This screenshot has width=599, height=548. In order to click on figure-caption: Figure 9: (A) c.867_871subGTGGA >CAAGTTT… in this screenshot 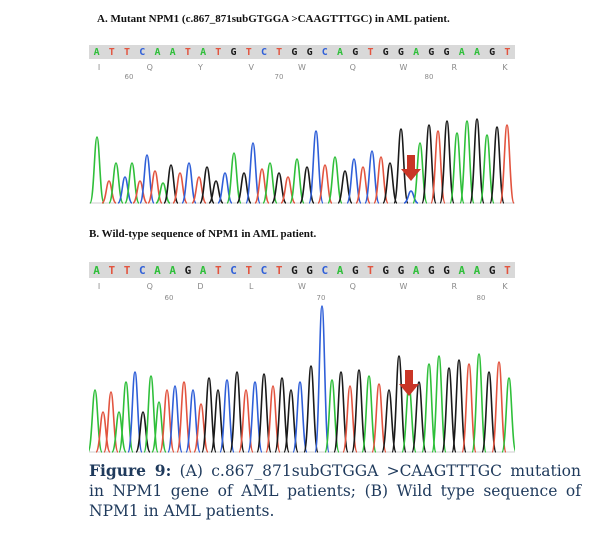, I will do `click(335, 491)`.